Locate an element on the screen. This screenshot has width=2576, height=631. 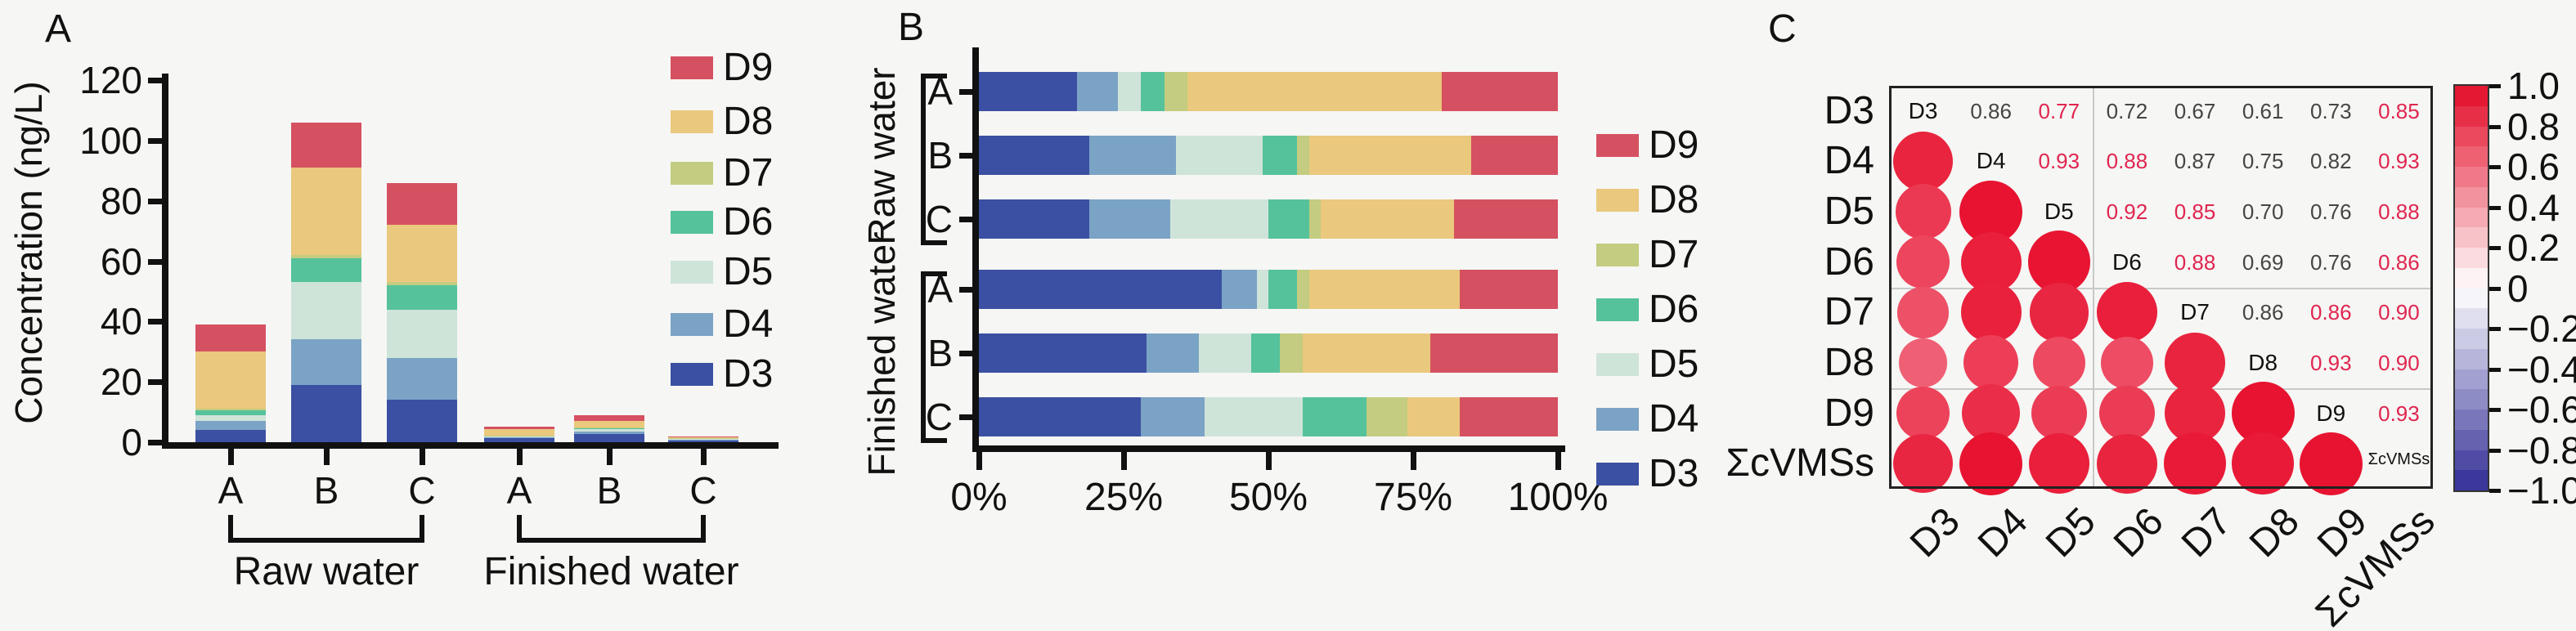
b-legend-label-D7: D7 is located at coordinates (1674, 255).